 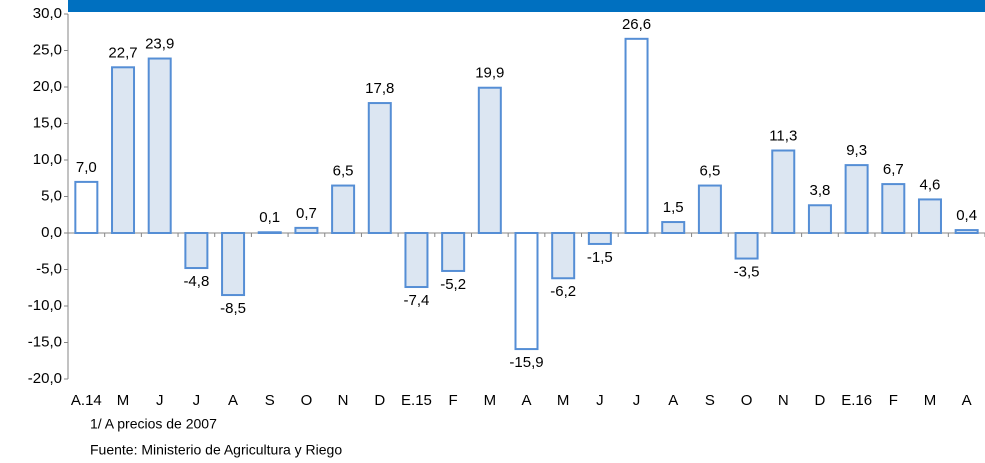 I want to click on note: 1/ A precios de 2007, so click(x=153, y=424).